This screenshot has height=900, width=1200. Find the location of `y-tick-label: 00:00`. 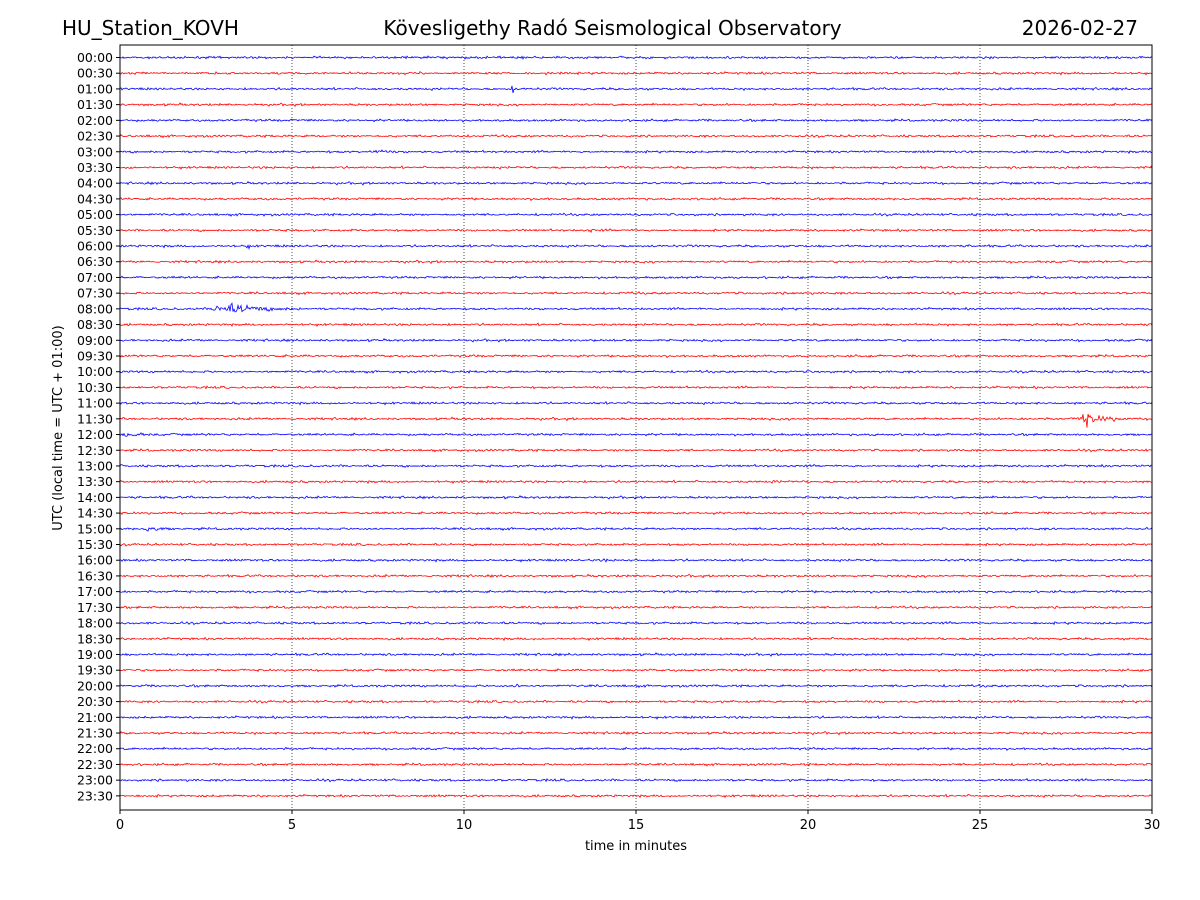

y-tick-label: 00:00 is located at coordinates (95, 57).